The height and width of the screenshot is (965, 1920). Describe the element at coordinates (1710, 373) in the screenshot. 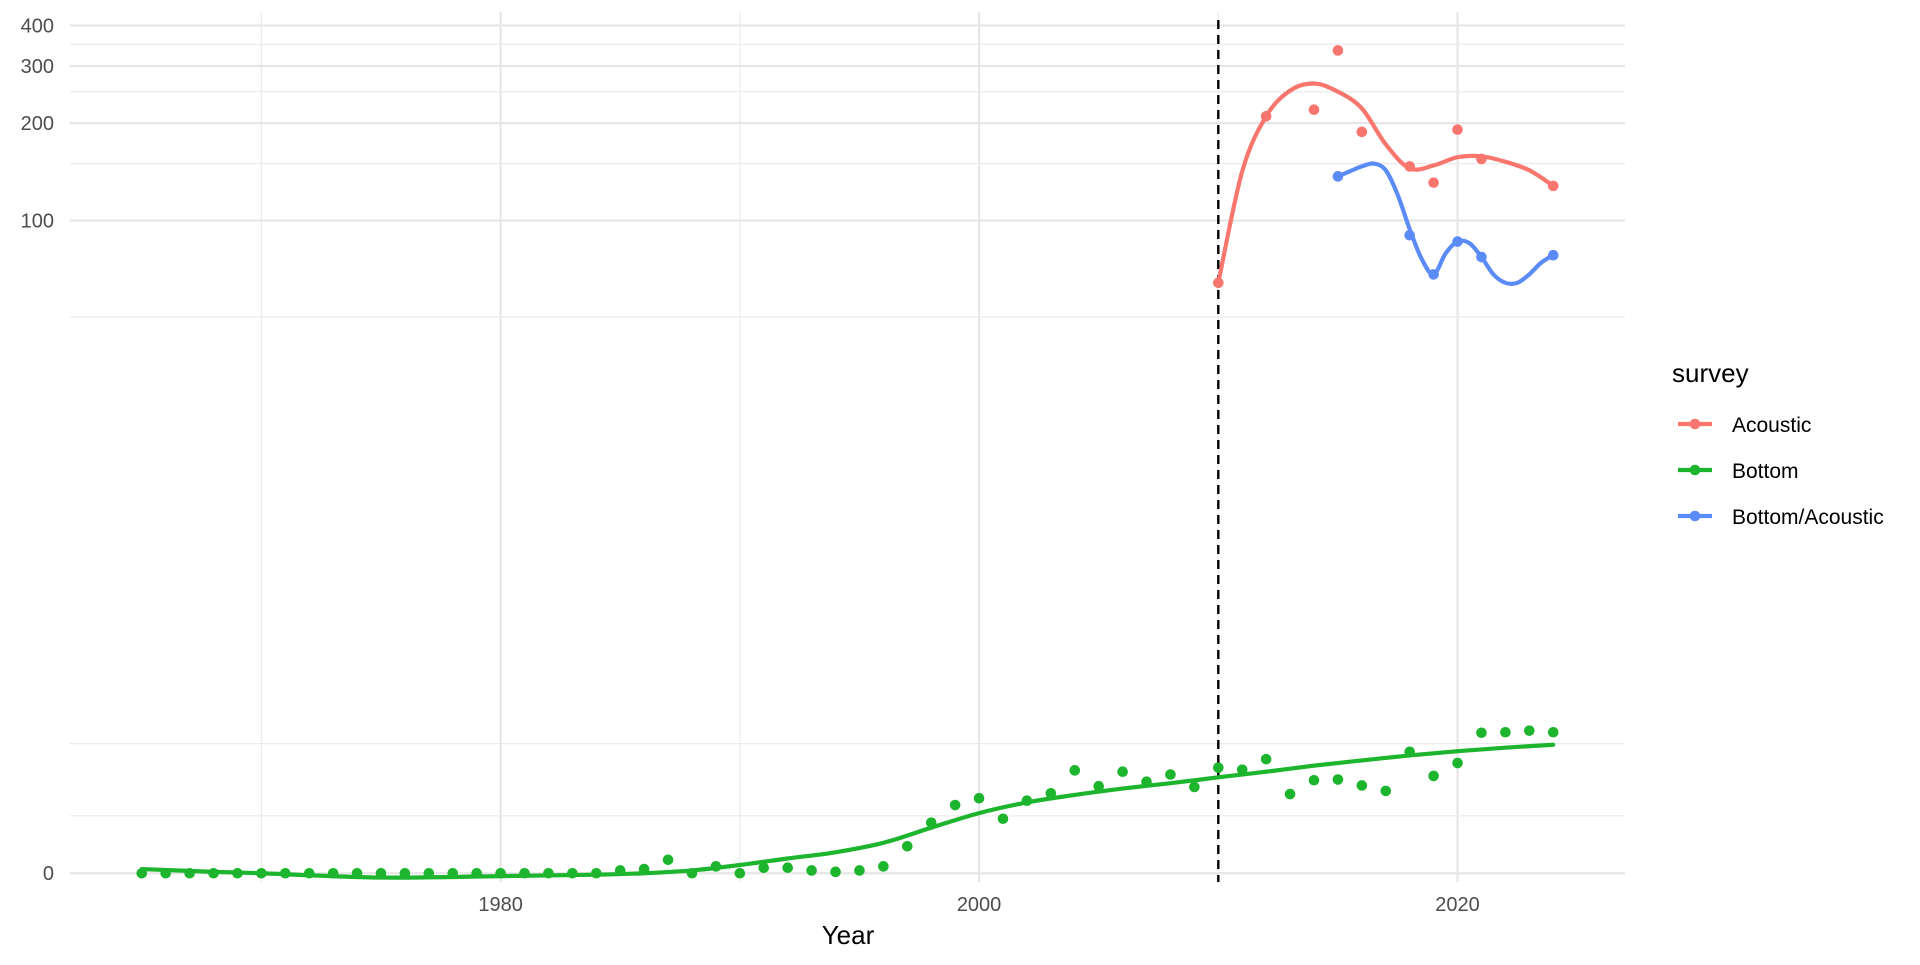

I see `legend-title: survey` at that location.